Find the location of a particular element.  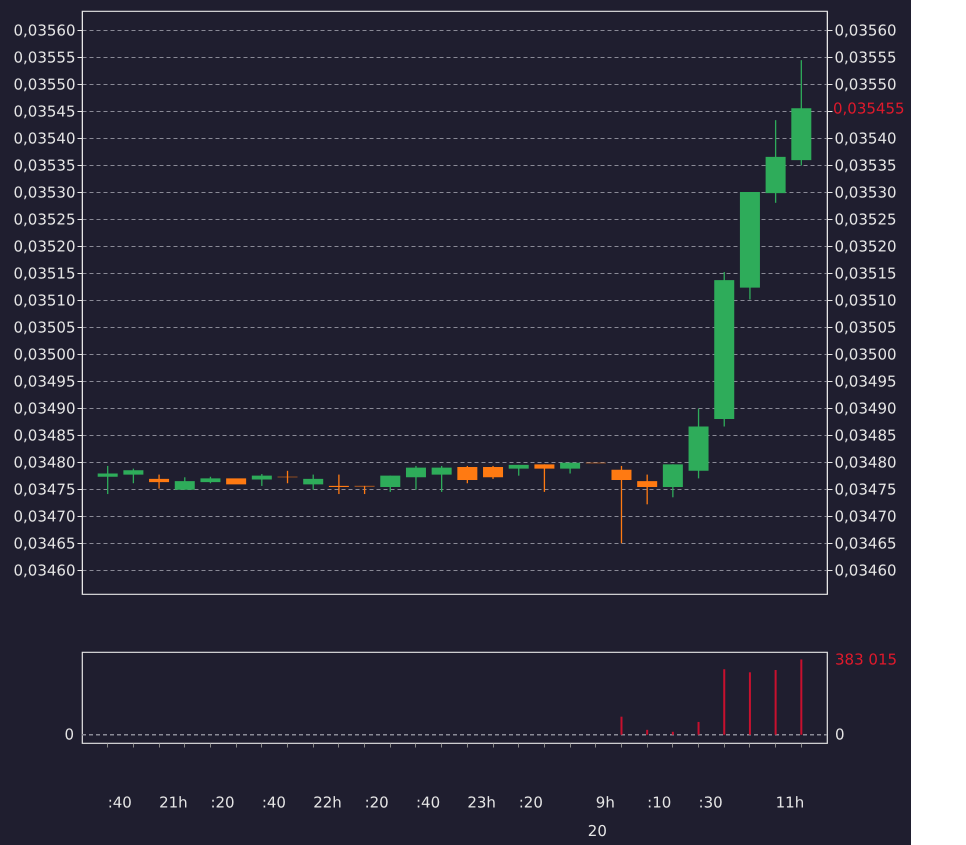

text: 383 015 is located at coordinates (866, 659).